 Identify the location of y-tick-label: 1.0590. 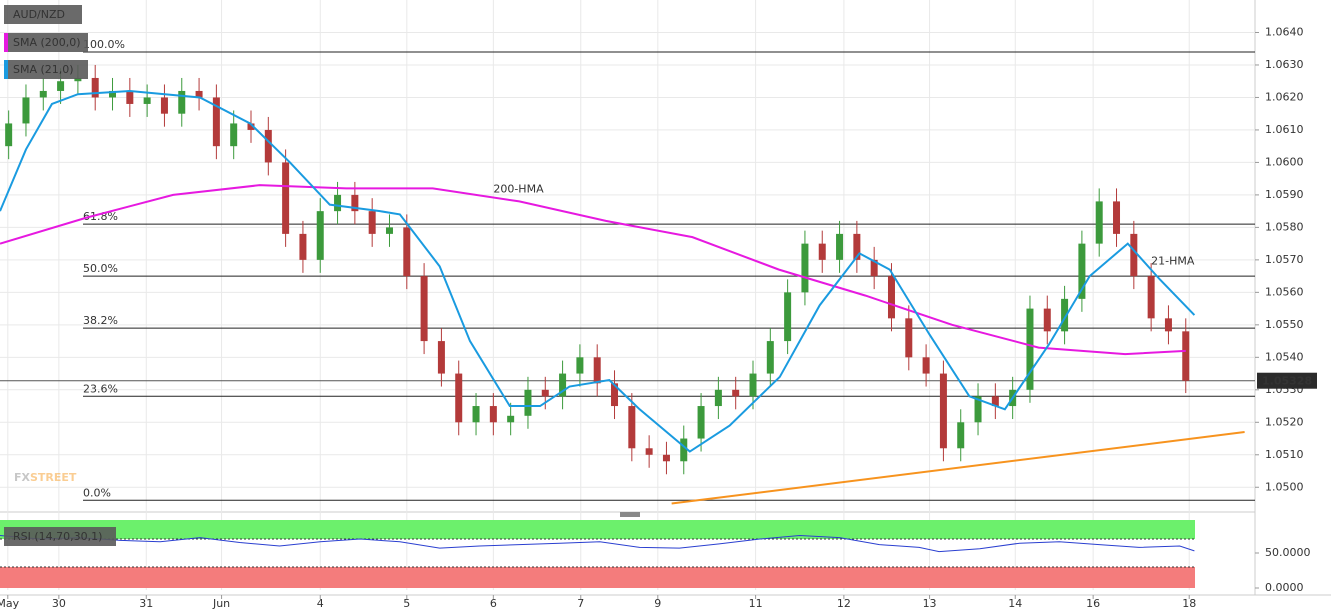
(1284, 194).